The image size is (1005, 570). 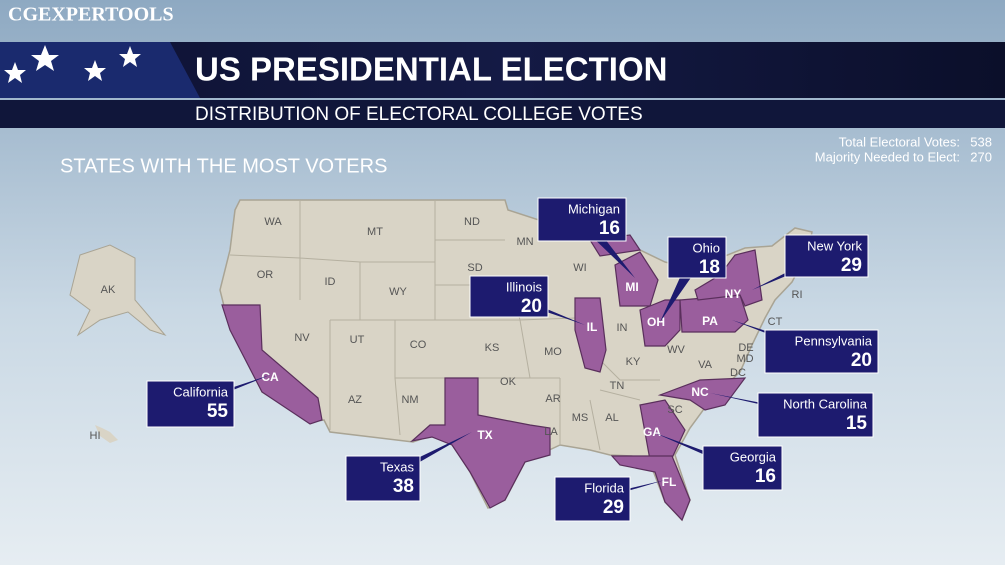 I want to click on state-label: TN, so click(x=617, y=386).